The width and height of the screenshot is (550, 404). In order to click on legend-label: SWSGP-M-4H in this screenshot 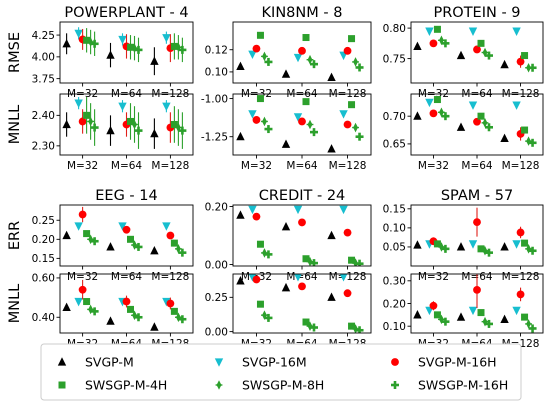, I will do `click(126, 385)`.